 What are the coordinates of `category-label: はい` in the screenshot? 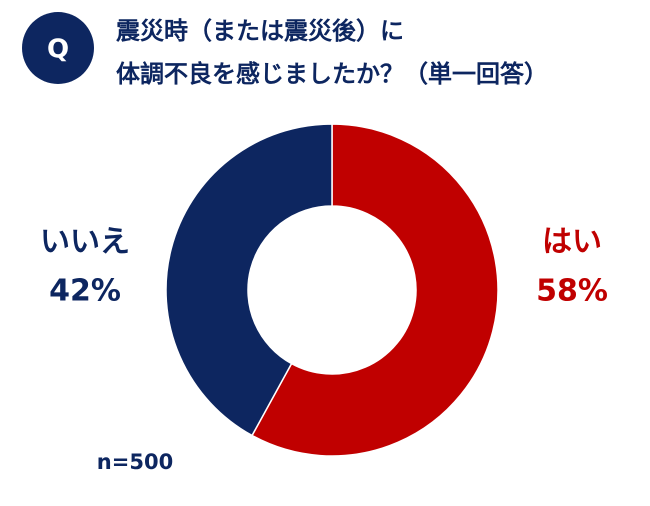 It's located at (572, 242).